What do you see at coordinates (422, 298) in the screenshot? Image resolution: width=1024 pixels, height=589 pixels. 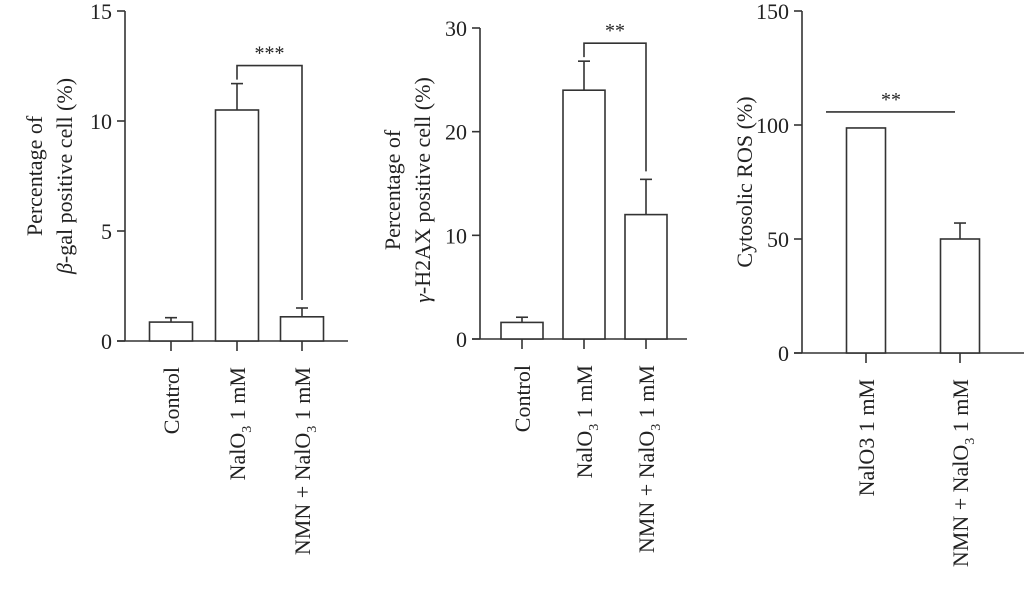 I see `y-axis-label-greek: γ` at bounding box center [422, 298].